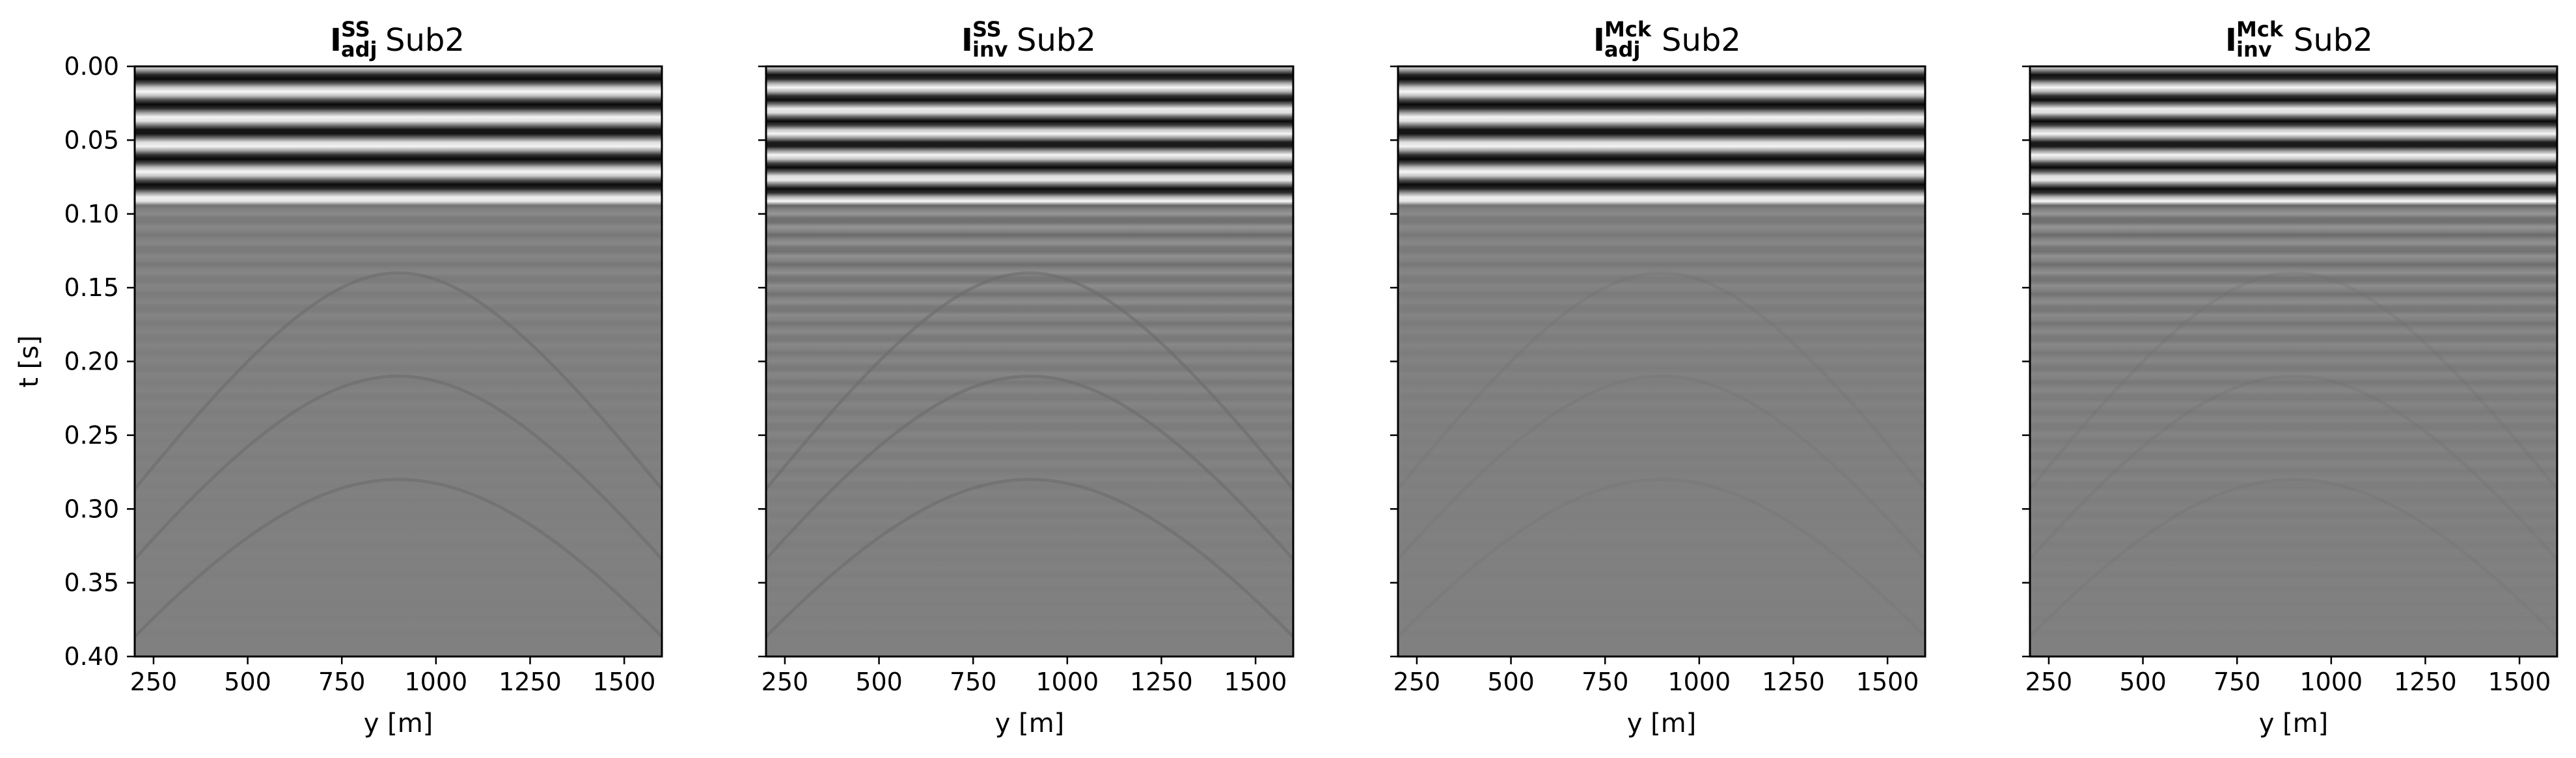  What do you see at coordinates (91, 66) in the screenshot?
I see `y-tick-label: 0.00` at bounding box center [91, 66].